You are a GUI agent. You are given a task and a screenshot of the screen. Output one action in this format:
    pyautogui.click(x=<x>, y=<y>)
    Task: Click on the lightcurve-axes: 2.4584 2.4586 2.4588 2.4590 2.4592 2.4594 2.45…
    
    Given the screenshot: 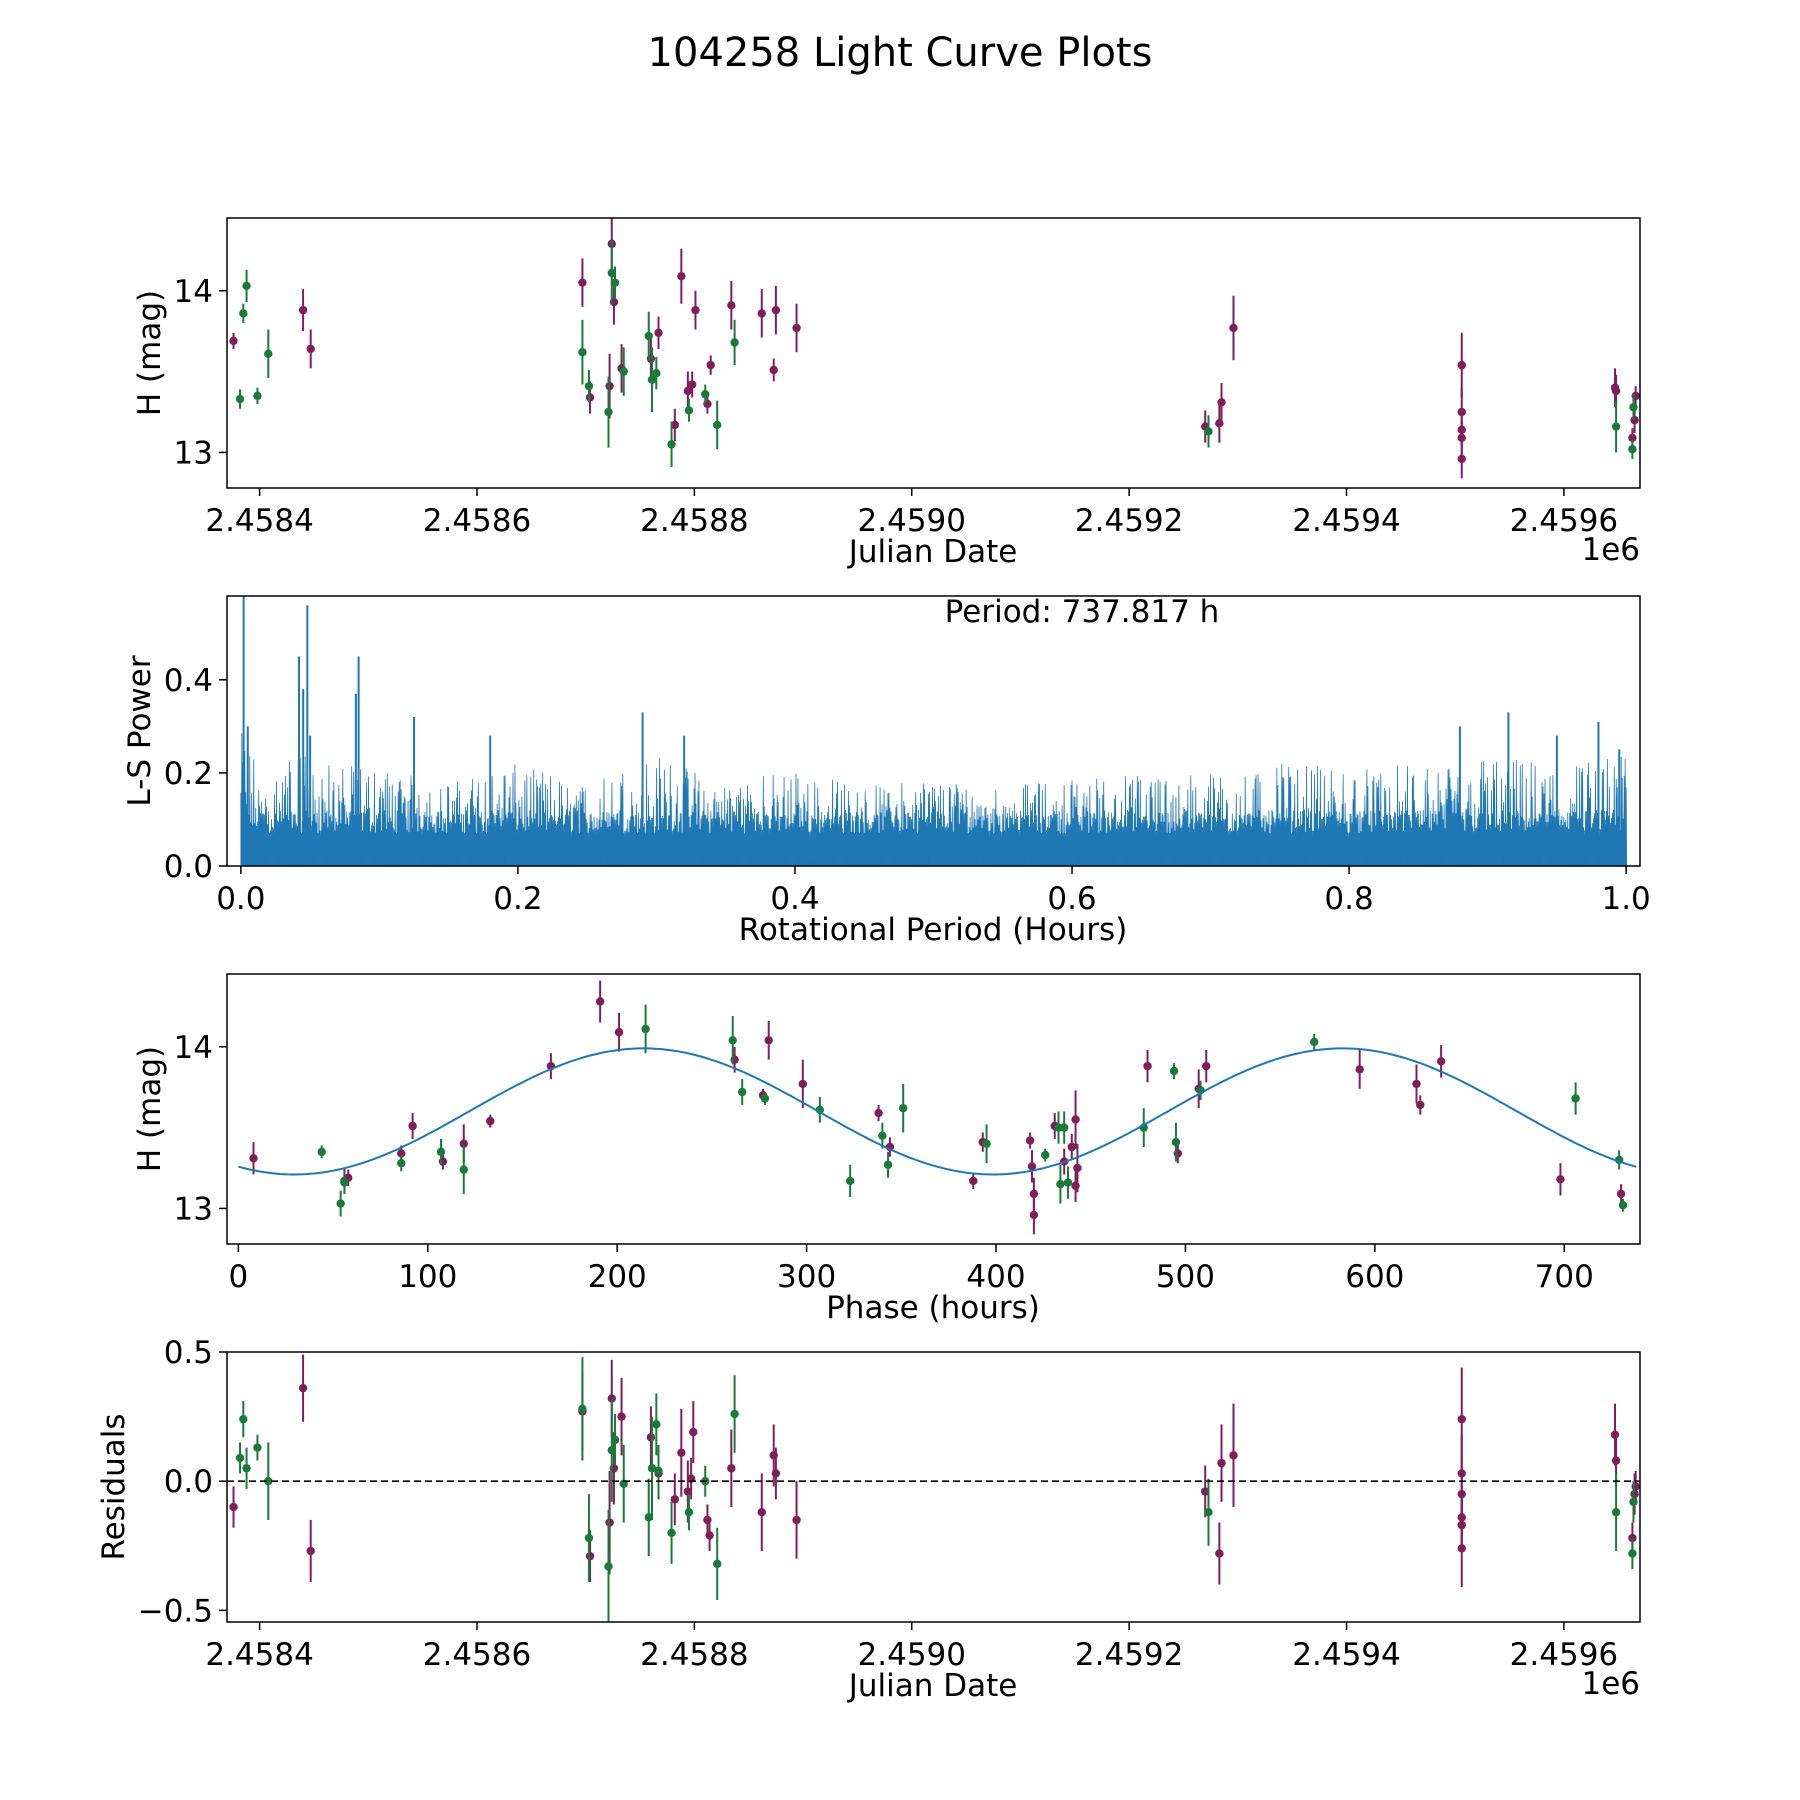 What is the action you would take?
    pyautogui.click(x=896, y=406)
    